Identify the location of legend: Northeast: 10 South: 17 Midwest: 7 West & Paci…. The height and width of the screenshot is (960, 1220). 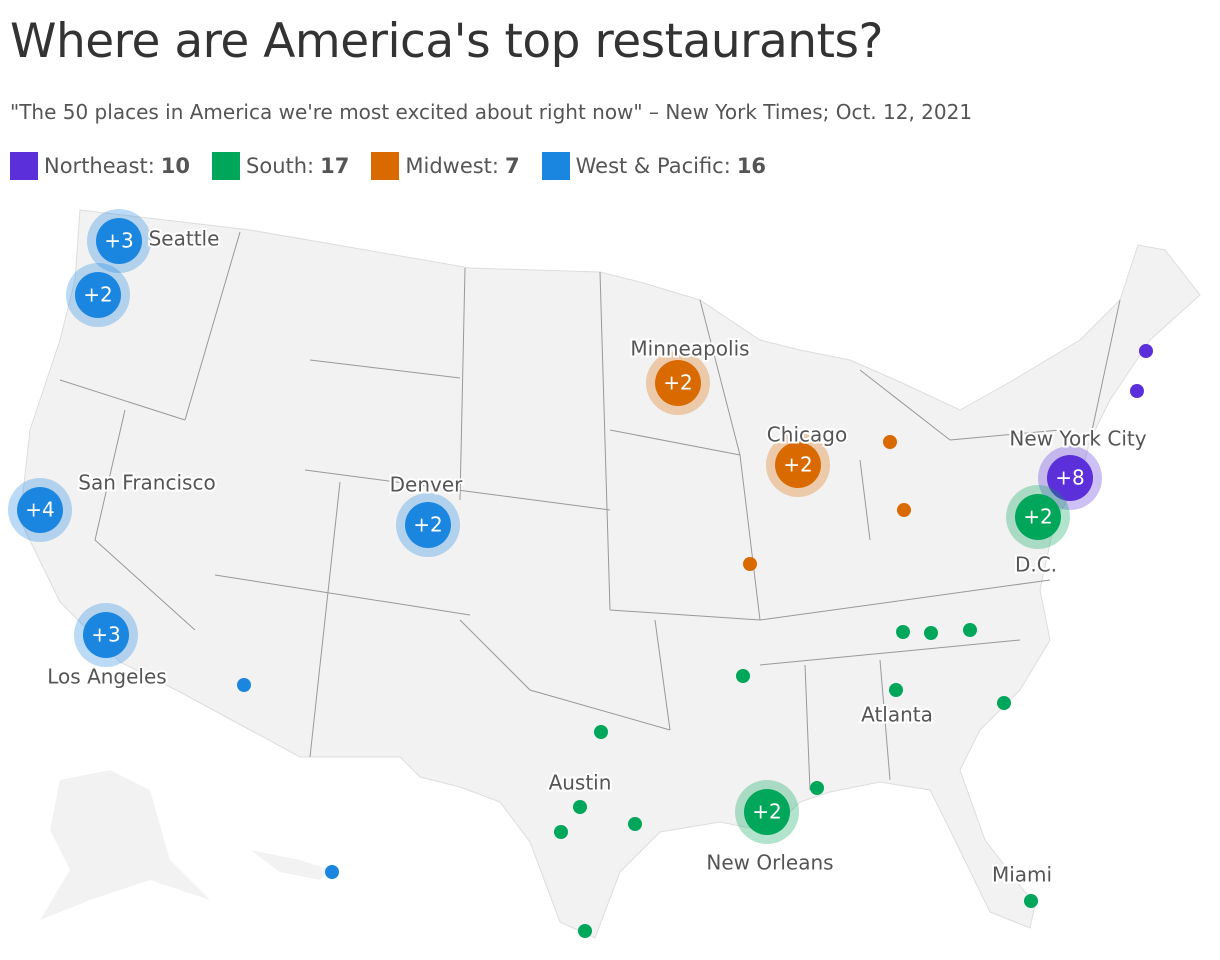
(388, 166).